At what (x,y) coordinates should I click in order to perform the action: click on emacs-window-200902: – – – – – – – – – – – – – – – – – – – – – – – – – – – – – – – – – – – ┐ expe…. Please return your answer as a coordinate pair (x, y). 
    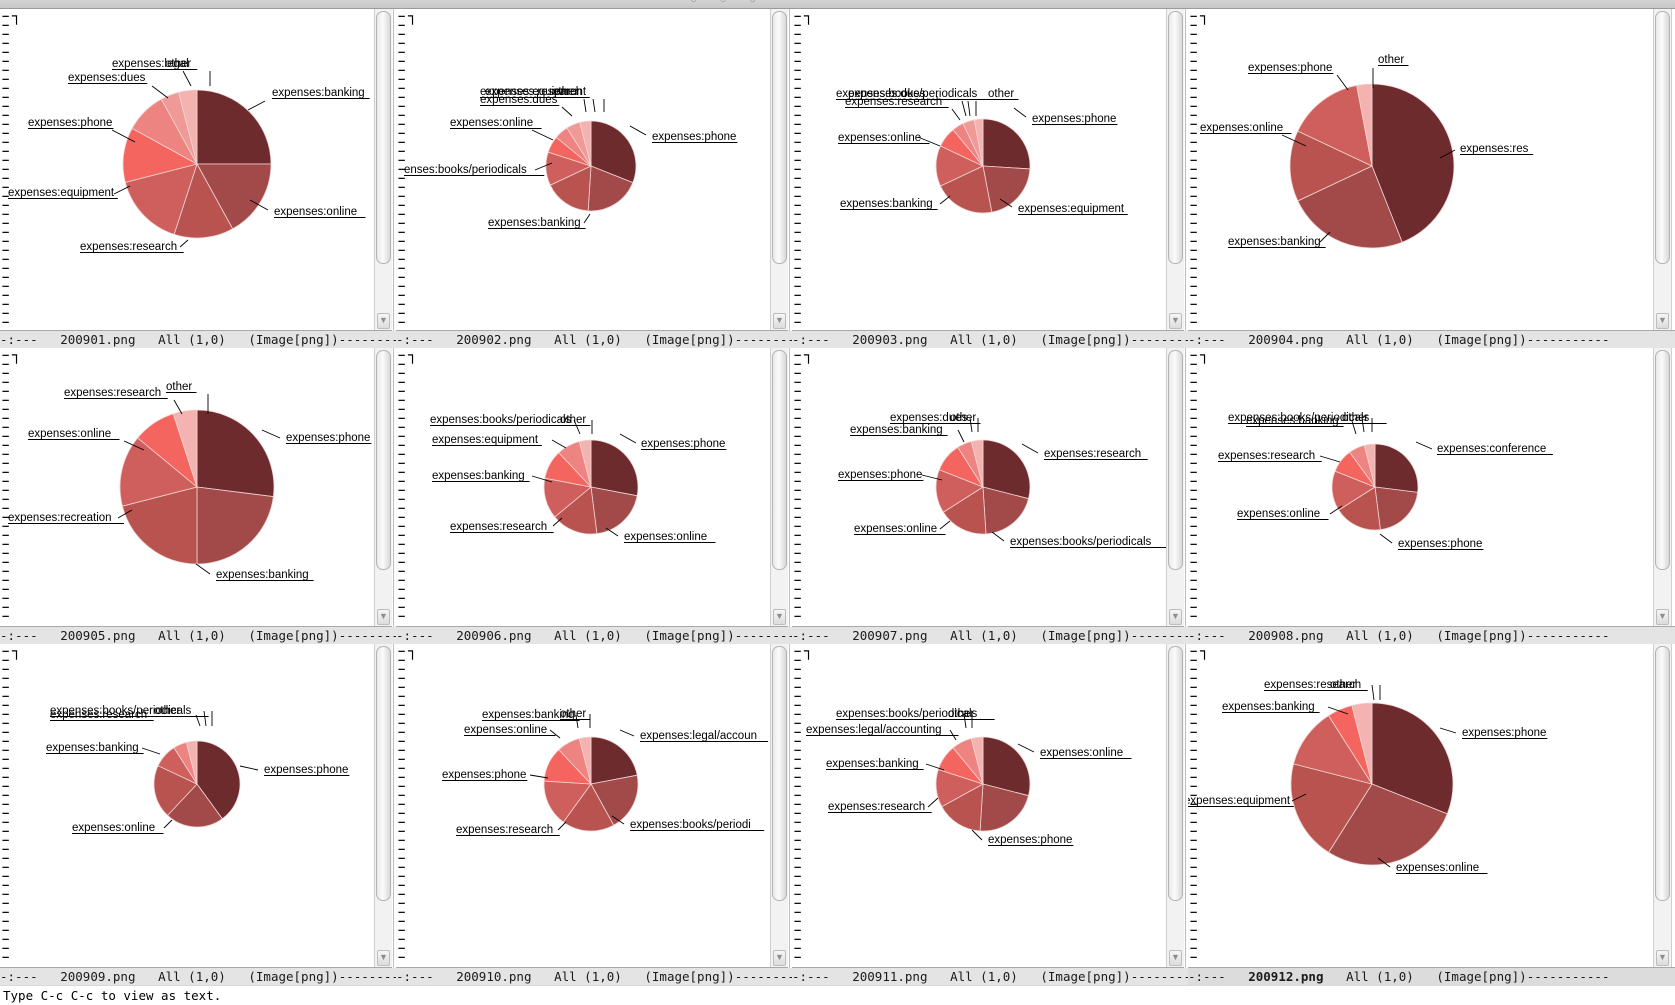
    Looking at the image, I should click on (594, 178).